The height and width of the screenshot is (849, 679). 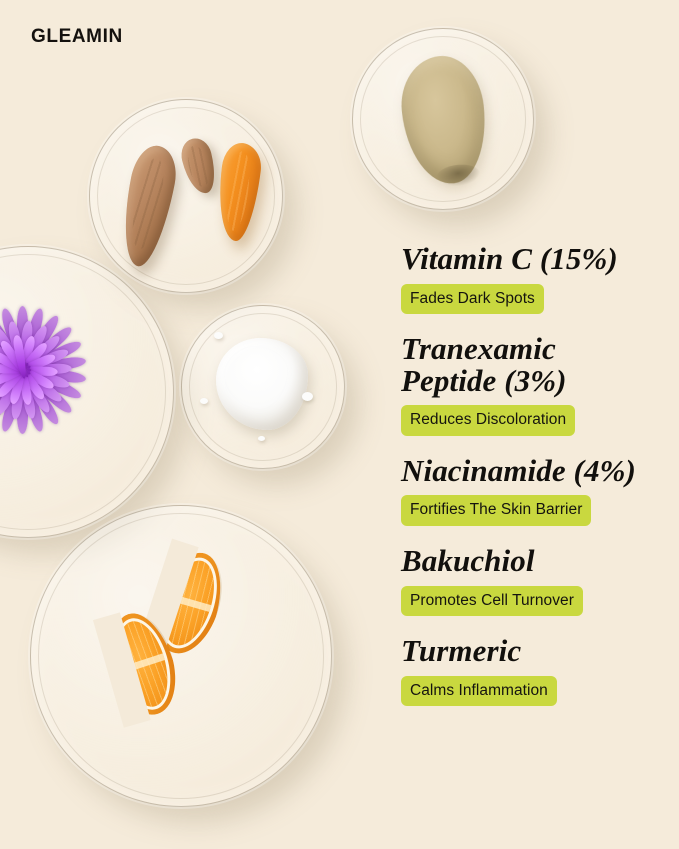 What do you see at coordinates (468, 560) in the screenshot?
I see `ingredient-name: Bakuchiol` at bounding box center [468, 560].